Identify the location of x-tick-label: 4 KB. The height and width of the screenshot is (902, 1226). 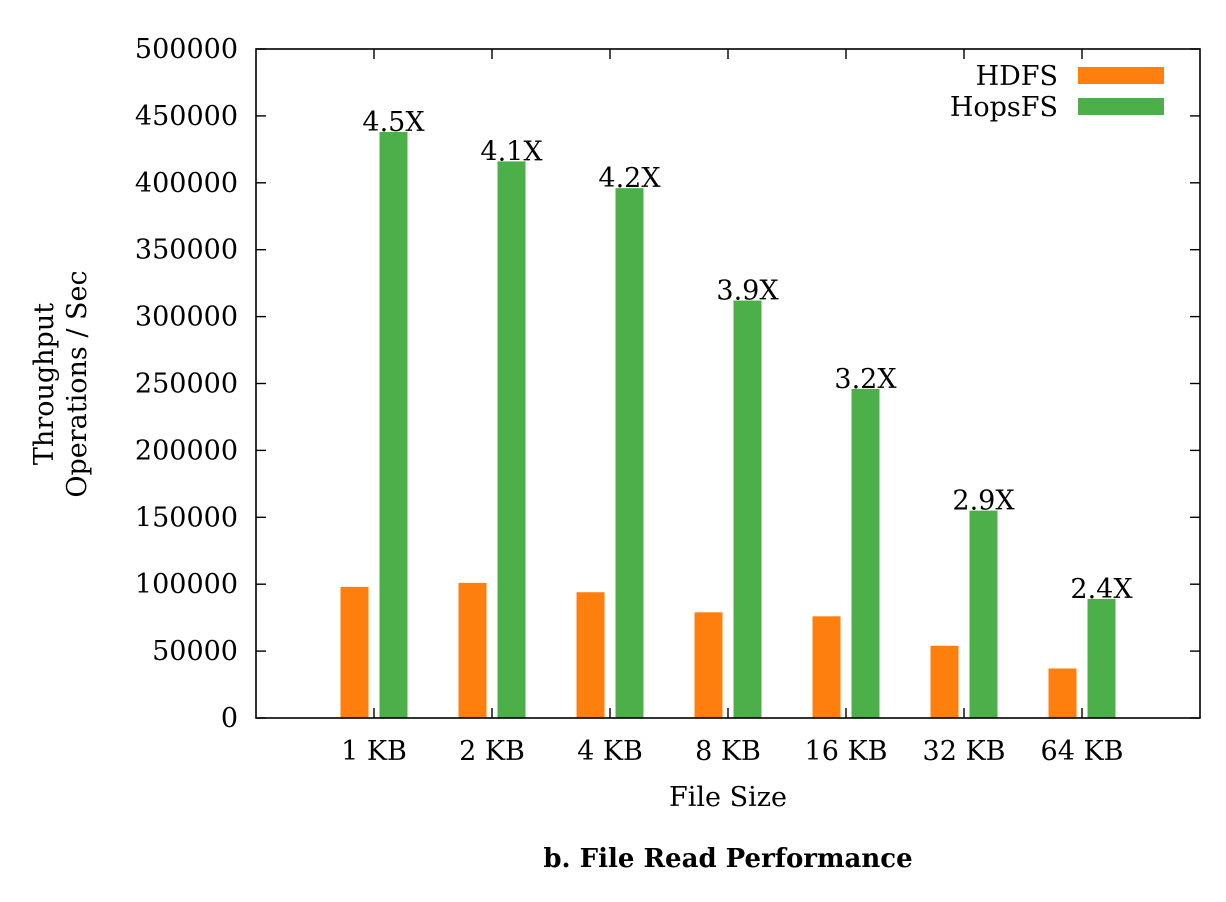
(610, 751).